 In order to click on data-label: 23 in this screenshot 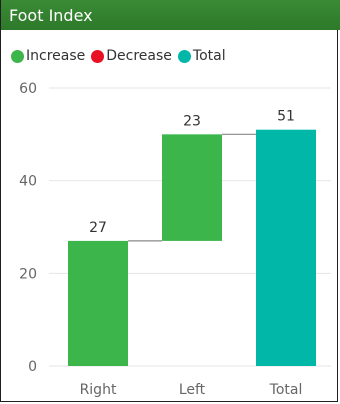, I will do `click(192, 121)`.